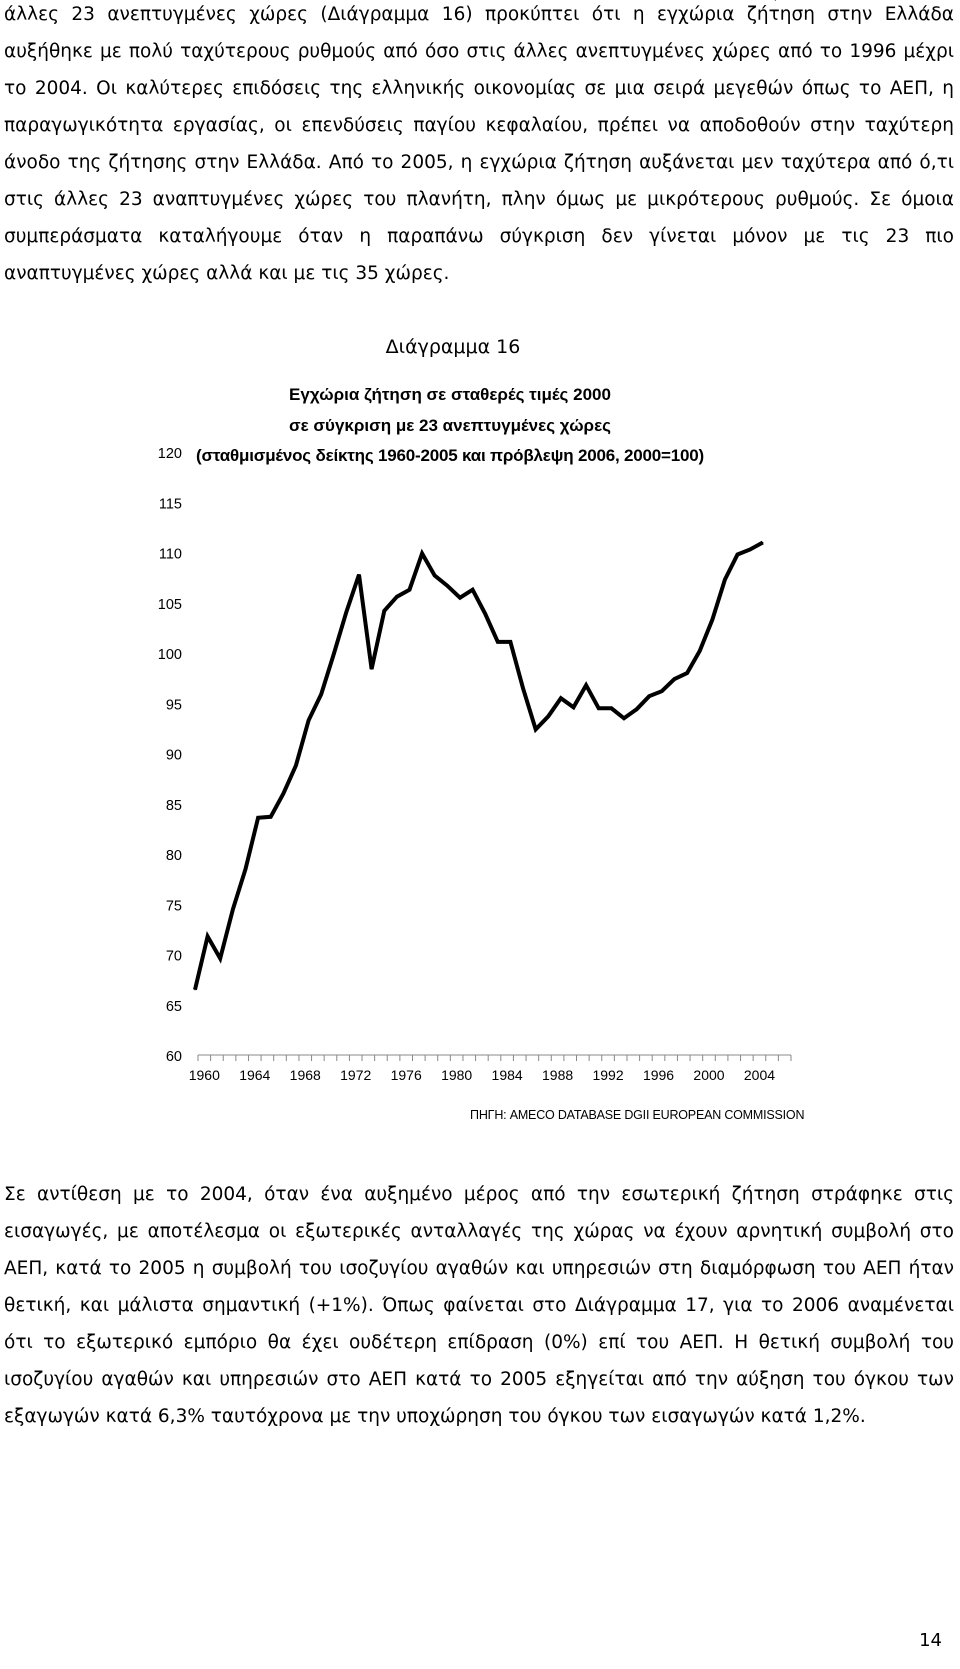 This screenshot has width=960, height=1669. I want to click on y-tick-label: 100, so click(170, 655).